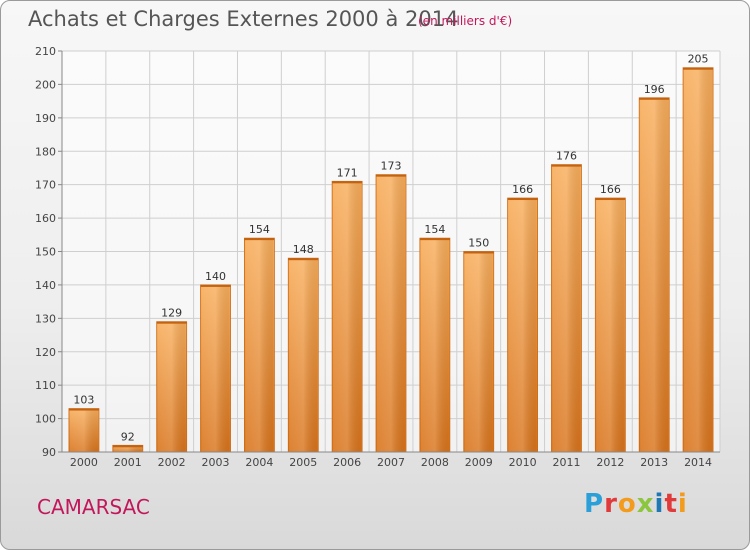 This screenshot has height=550, width=750. What do you see at coordinates (259, 462) in the screenshot?
I see `x-tick-label: 2004` at bounding box center [259, 462].